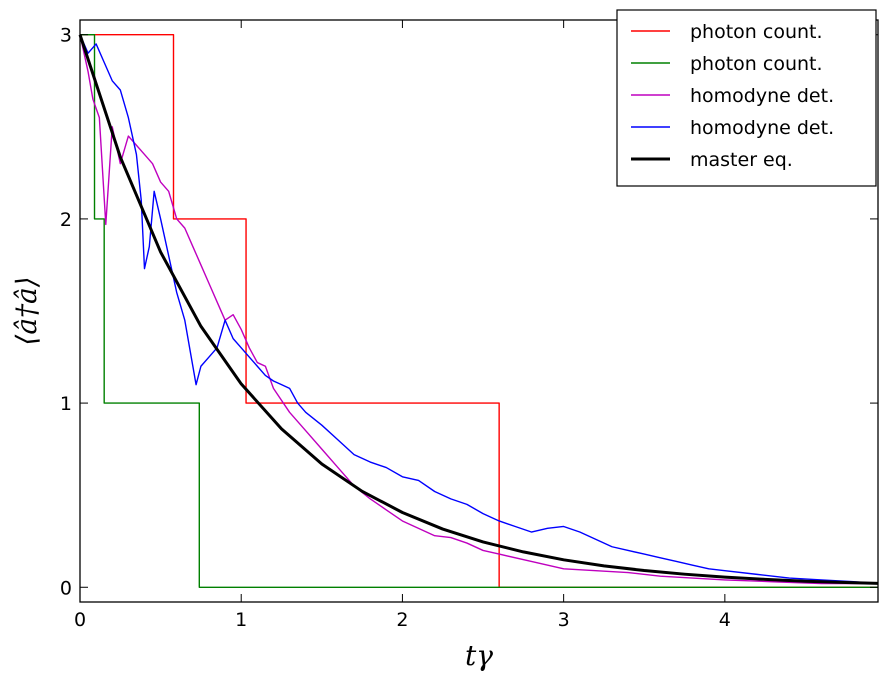 The width and height of the screenshot is (879, 675). What do you see at coordinates (80, 620) in the screenshot?
I see `x-tick-label: 0` at bounding box center [80, 620].